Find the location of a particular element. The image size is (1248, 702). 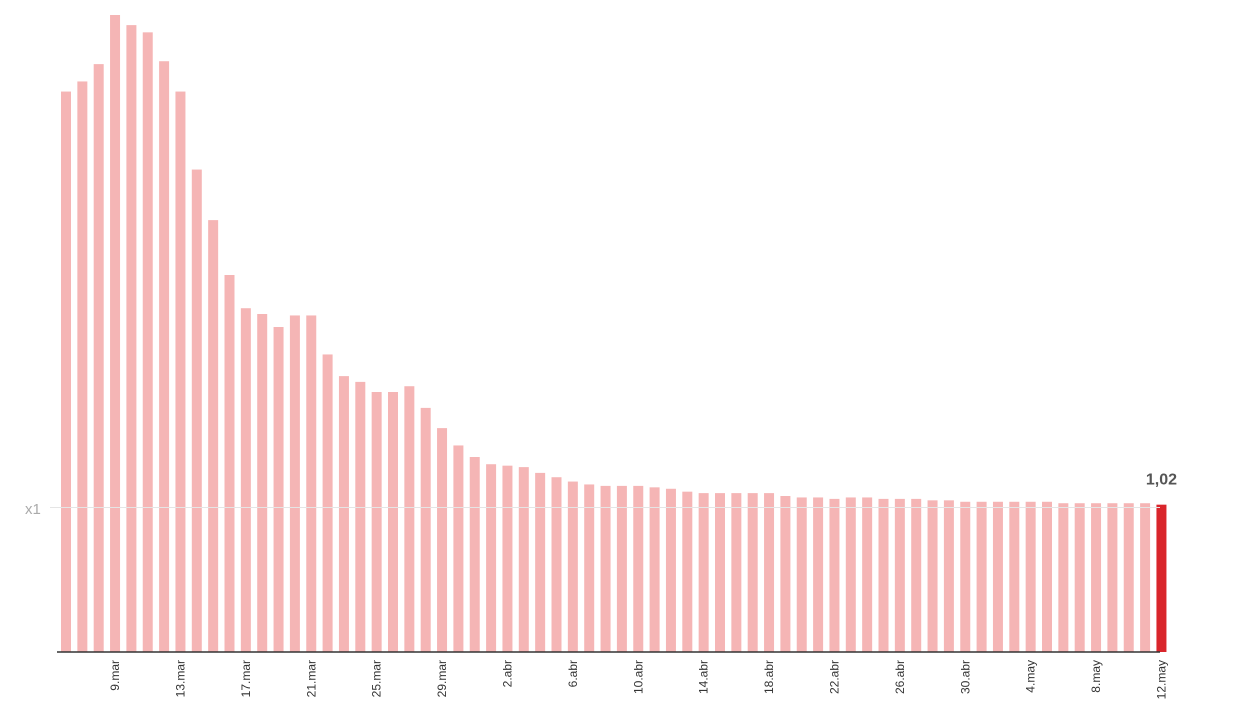

x-tick-label: 12.may is located at coordinates (1161, 679).